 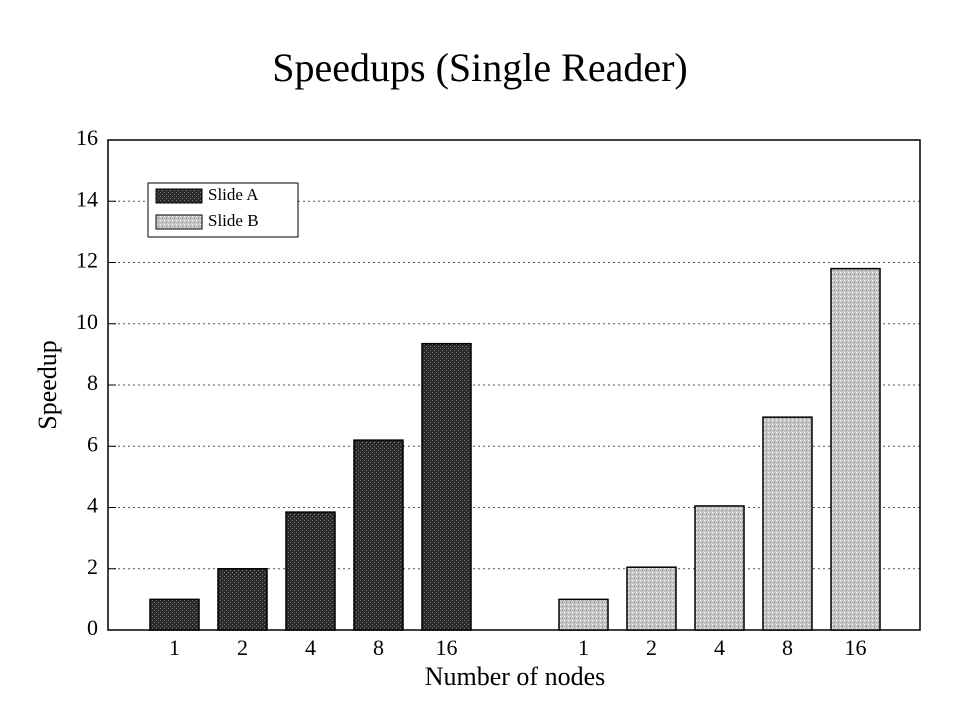 I want to click on y-tick-label: 0, so click(x=92, y=627).